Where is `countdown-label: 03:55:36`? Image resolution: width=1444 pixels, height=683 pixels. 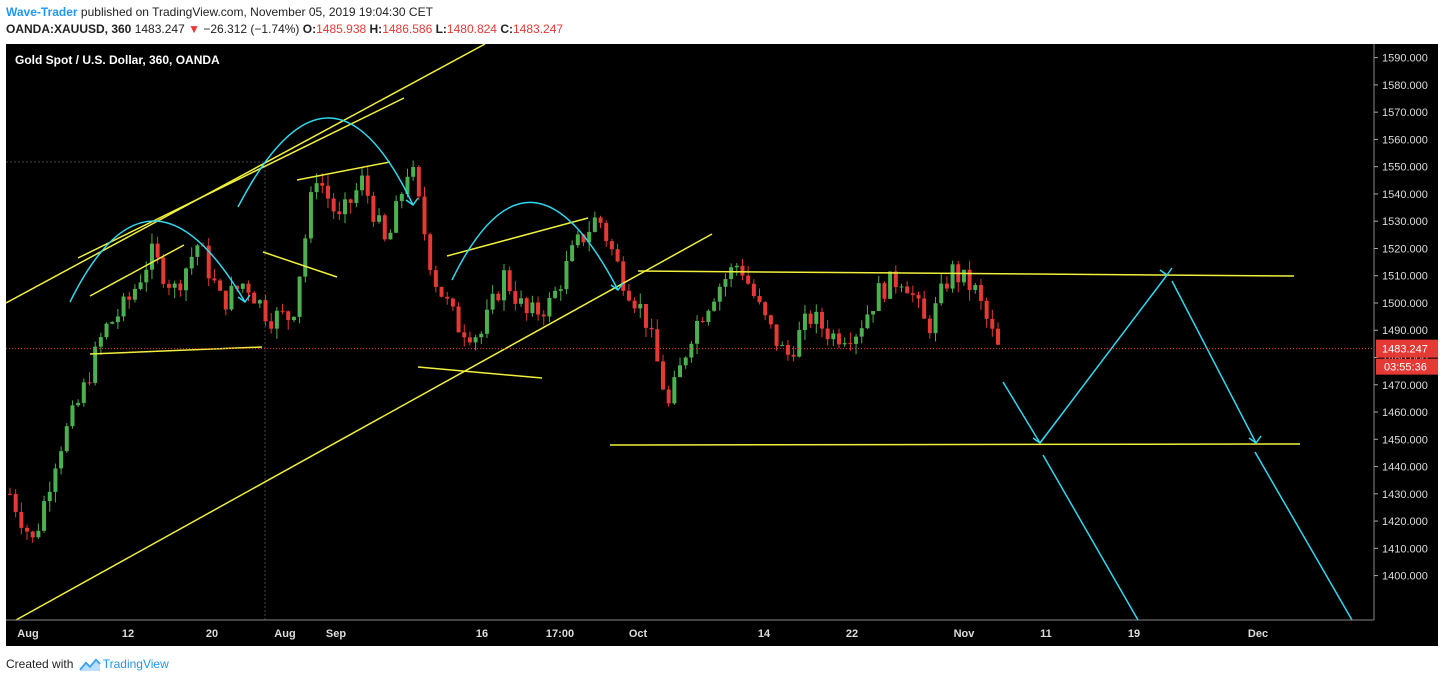
countdown-label: 03:55:36 is located at coordinates (1405, 368).